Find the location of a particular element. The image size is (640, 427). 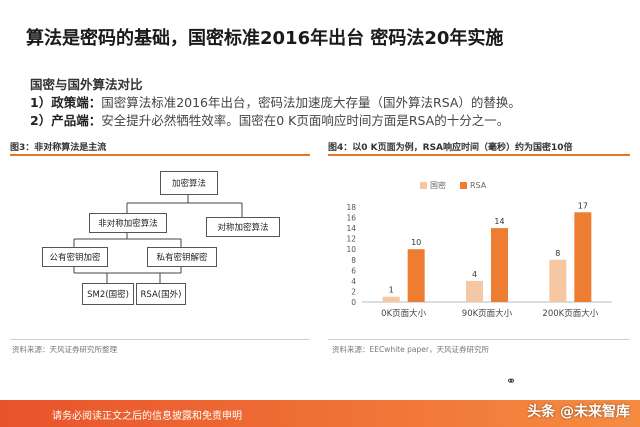

y-tick-label: 4 is located at coordinates (353, 281).